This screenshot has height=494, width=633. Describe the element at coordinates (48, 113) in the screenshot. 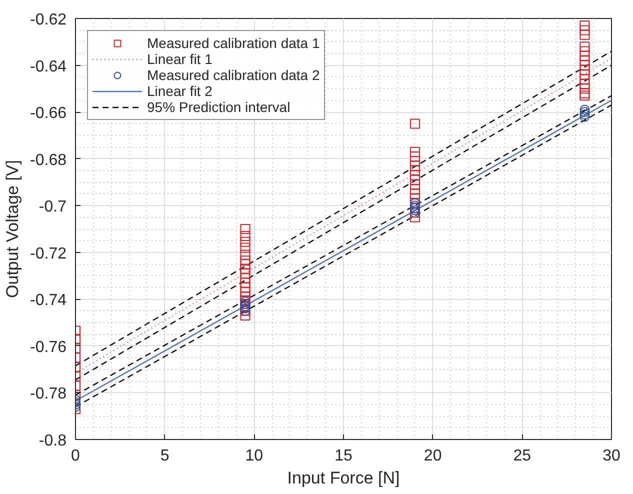

I see `y-tick-label: -0.66` at that location.